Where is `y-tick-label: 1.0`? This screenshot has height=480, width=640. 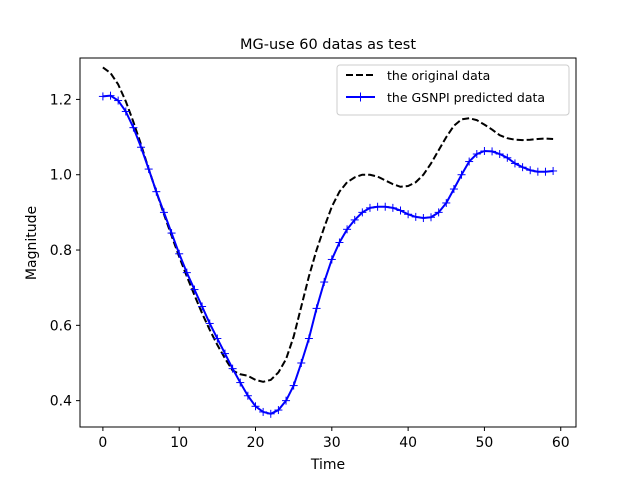 y-tick-label: 1.0 is located at coordinates (61, 176).